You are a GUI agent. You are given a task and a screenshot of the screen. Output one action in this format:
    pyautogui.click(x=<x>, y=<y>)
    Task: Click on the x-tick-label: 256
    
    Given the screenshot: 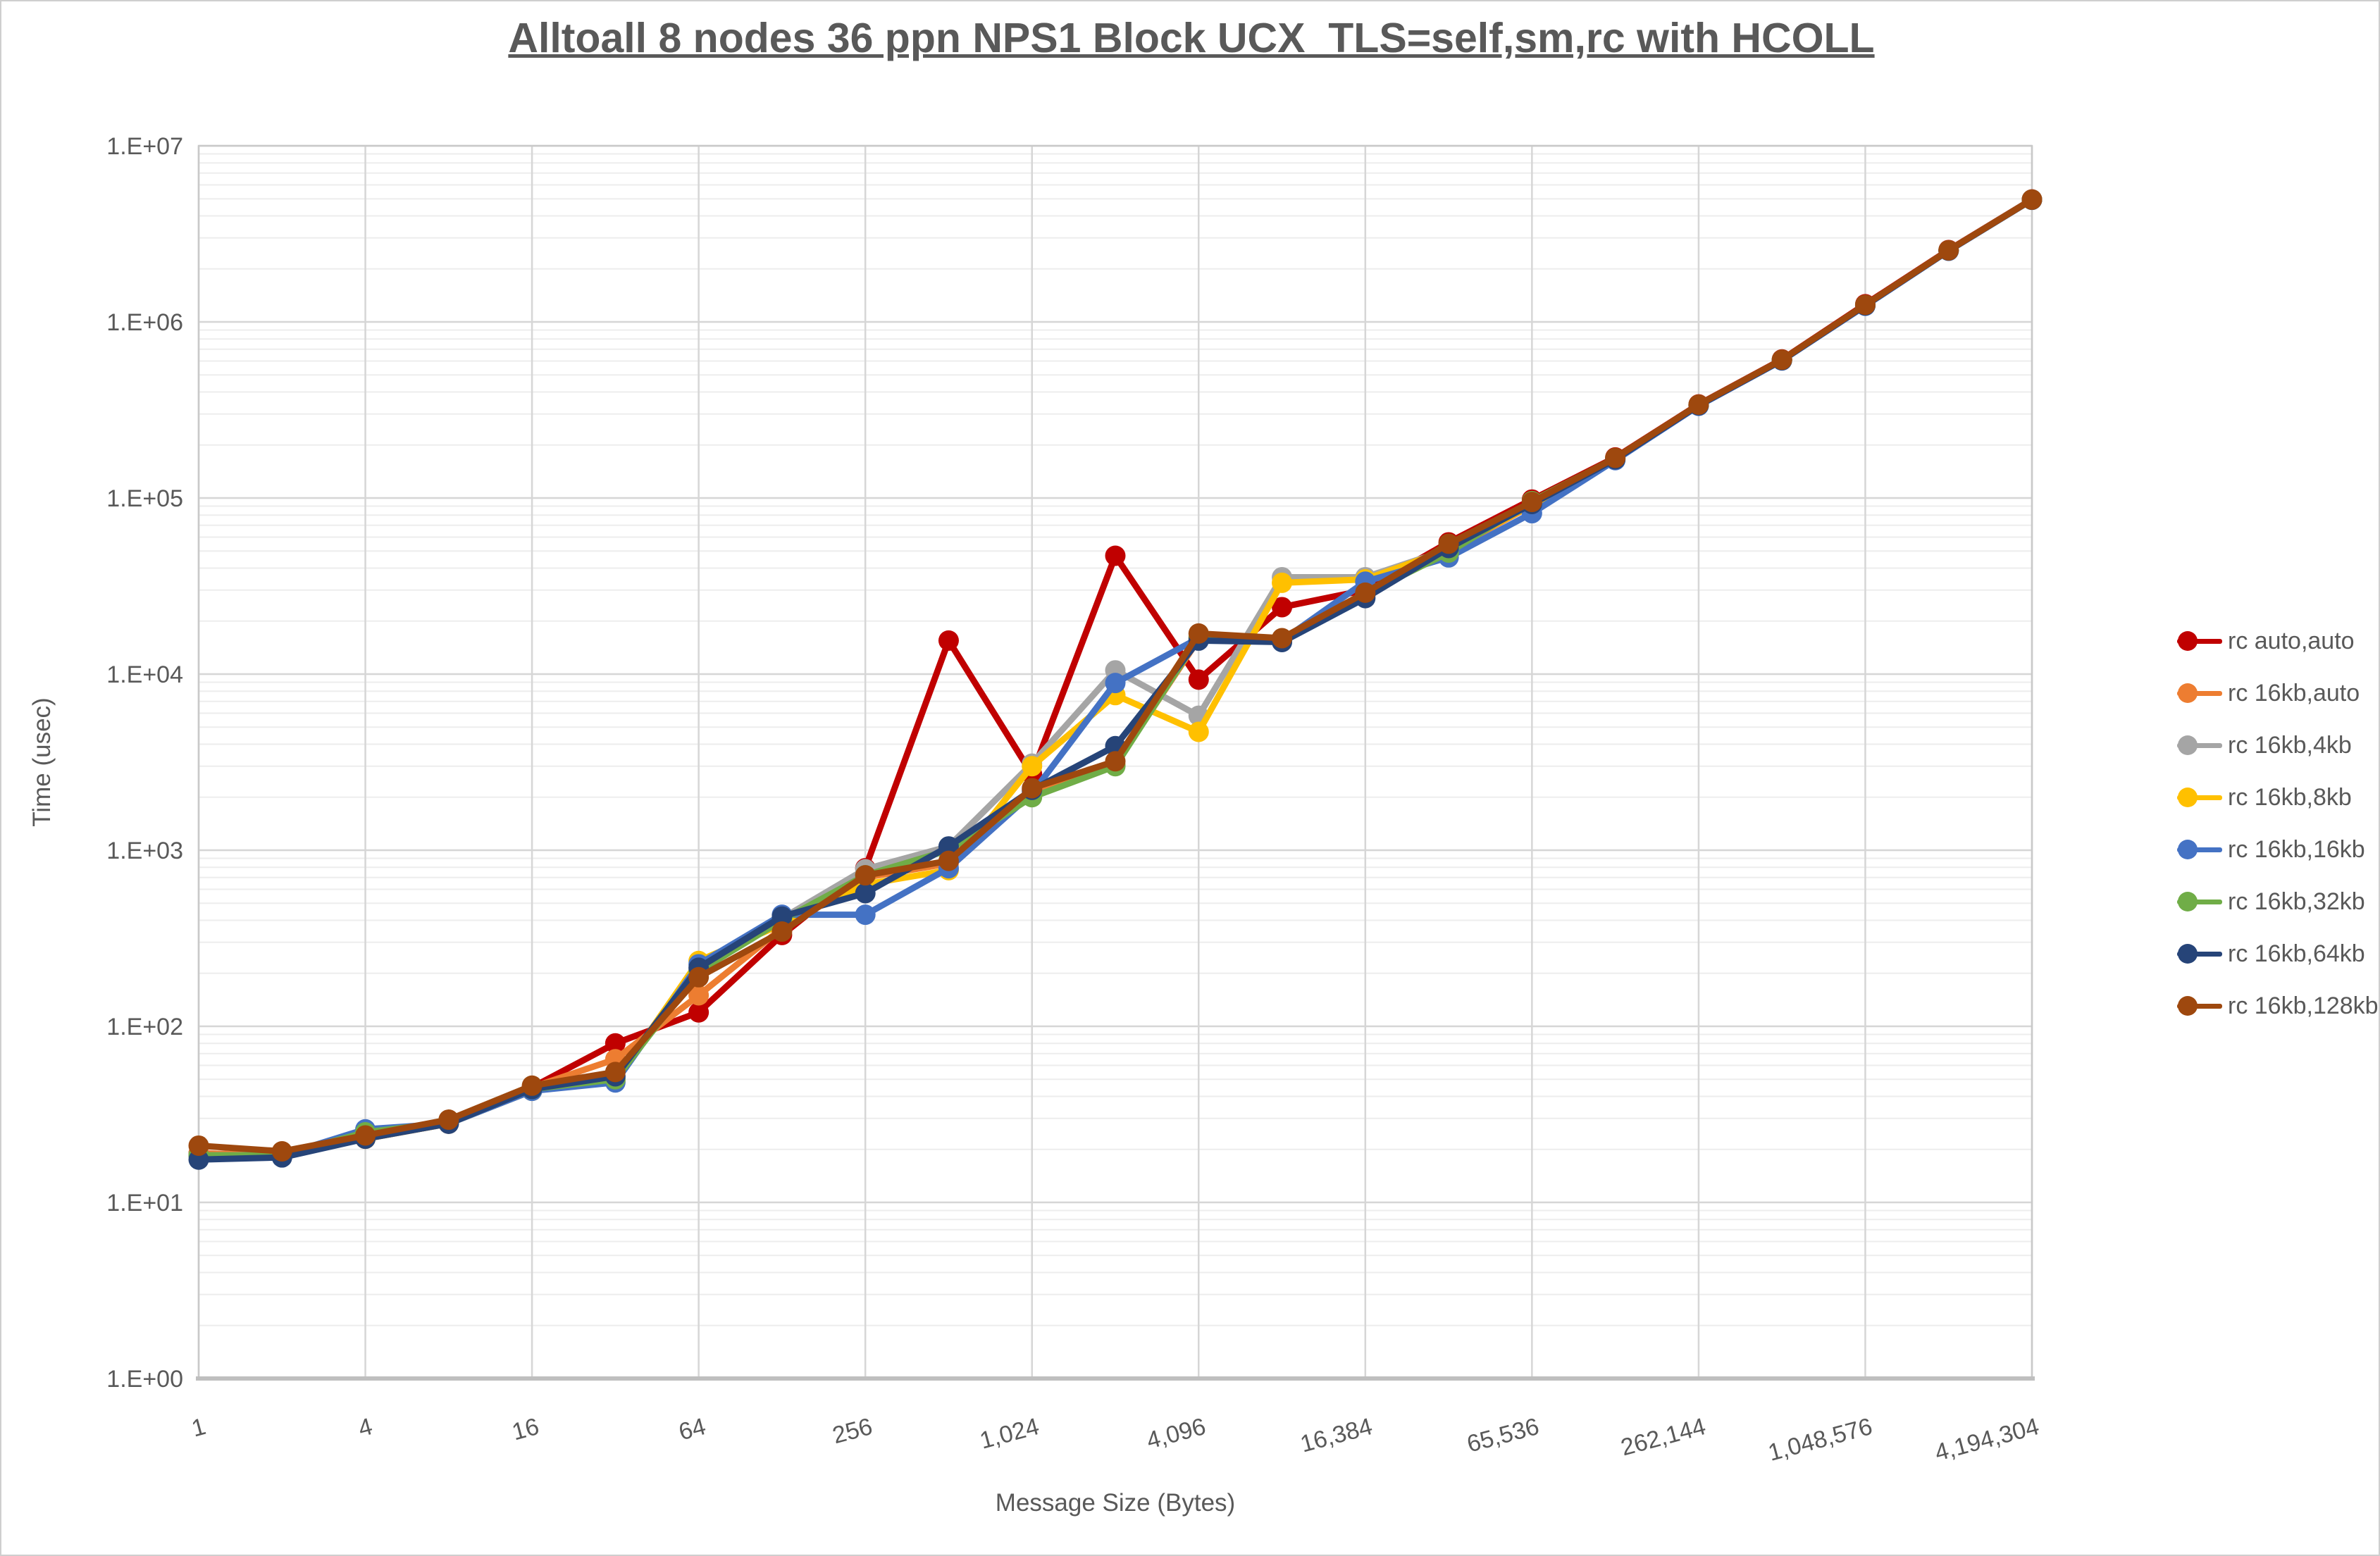 What is the action you would take?
    pyautogui.click(x=853, y=1431)
    